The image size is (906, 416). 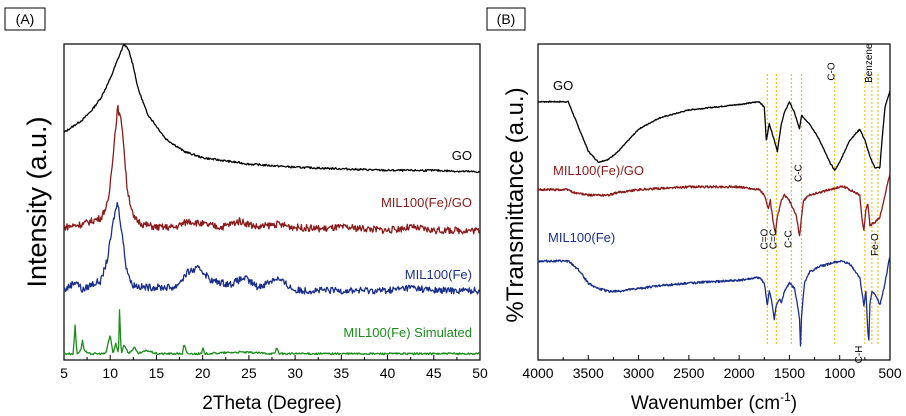 What do you see at coordinates (875, 244) in the screenshot?
I see `annotation-fe-o: Fe-O` at bounding box center [875, 244].